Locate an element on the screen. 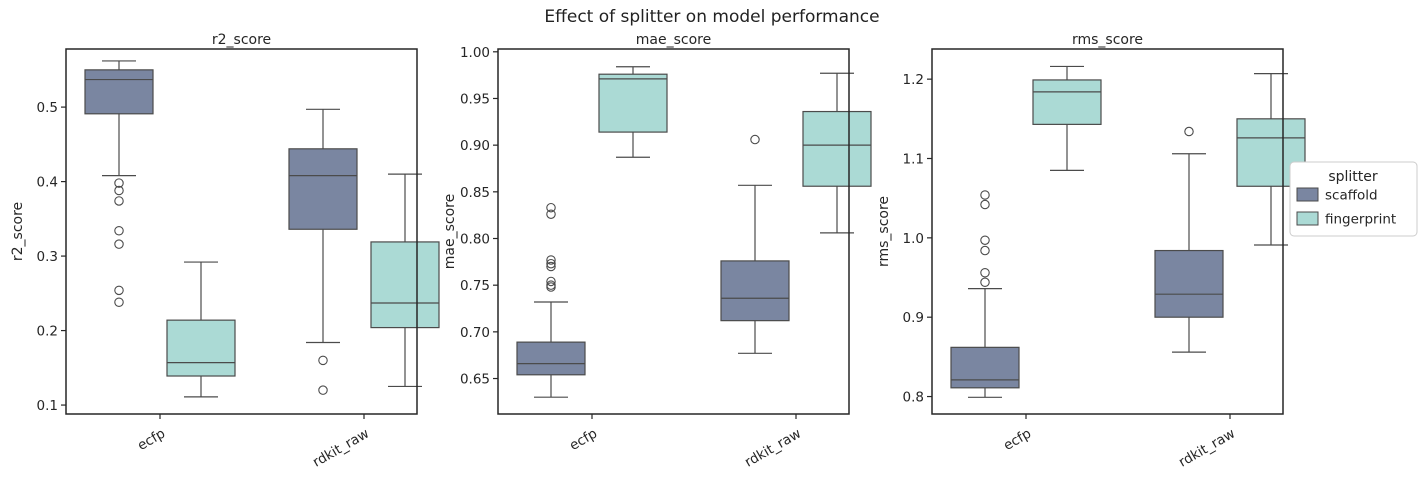 The image size is (1424, 486). y-tick-label: 0.8 is located at coordinates (913, 398).